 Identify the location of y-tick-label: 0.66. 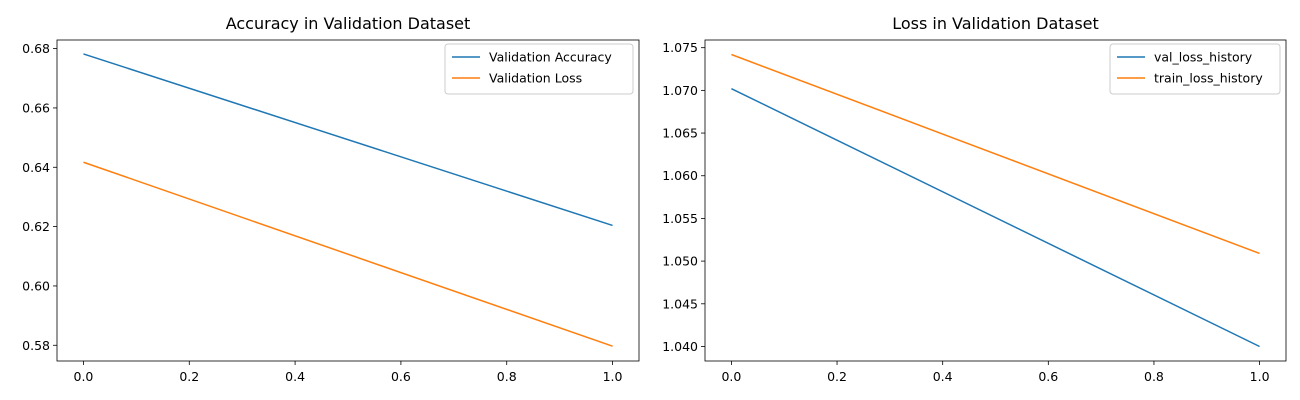
(36, 107).